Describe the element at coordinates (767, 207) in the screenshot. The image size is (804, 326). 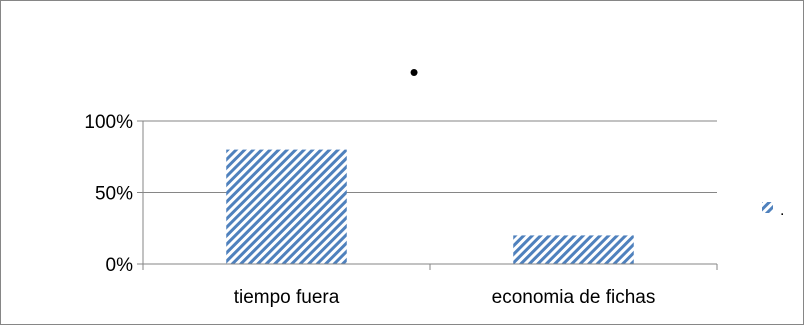
I see `legend-swatch` at that location.